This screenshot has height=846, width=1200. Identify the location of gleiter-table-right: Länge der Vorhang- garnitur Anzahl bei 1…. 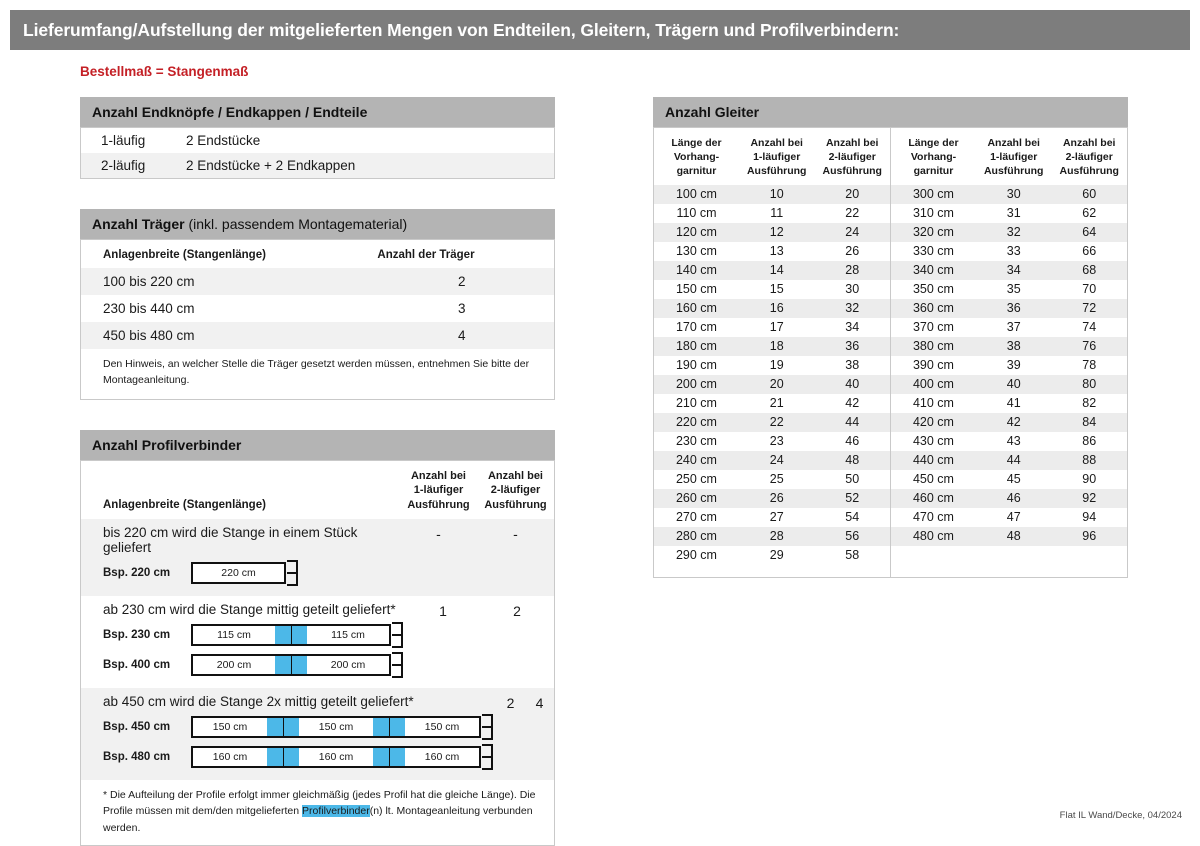
(1009, 343).